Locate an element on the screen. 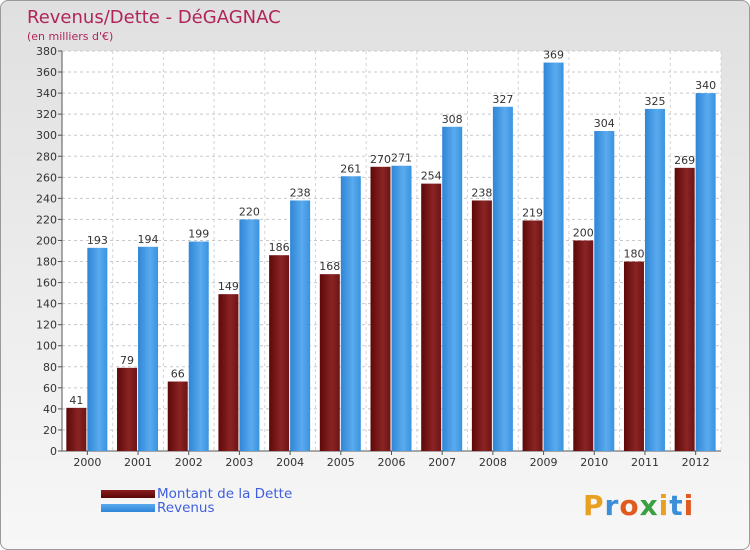  data-label-debt-2012: 269 is located at coordinates (684, 160).